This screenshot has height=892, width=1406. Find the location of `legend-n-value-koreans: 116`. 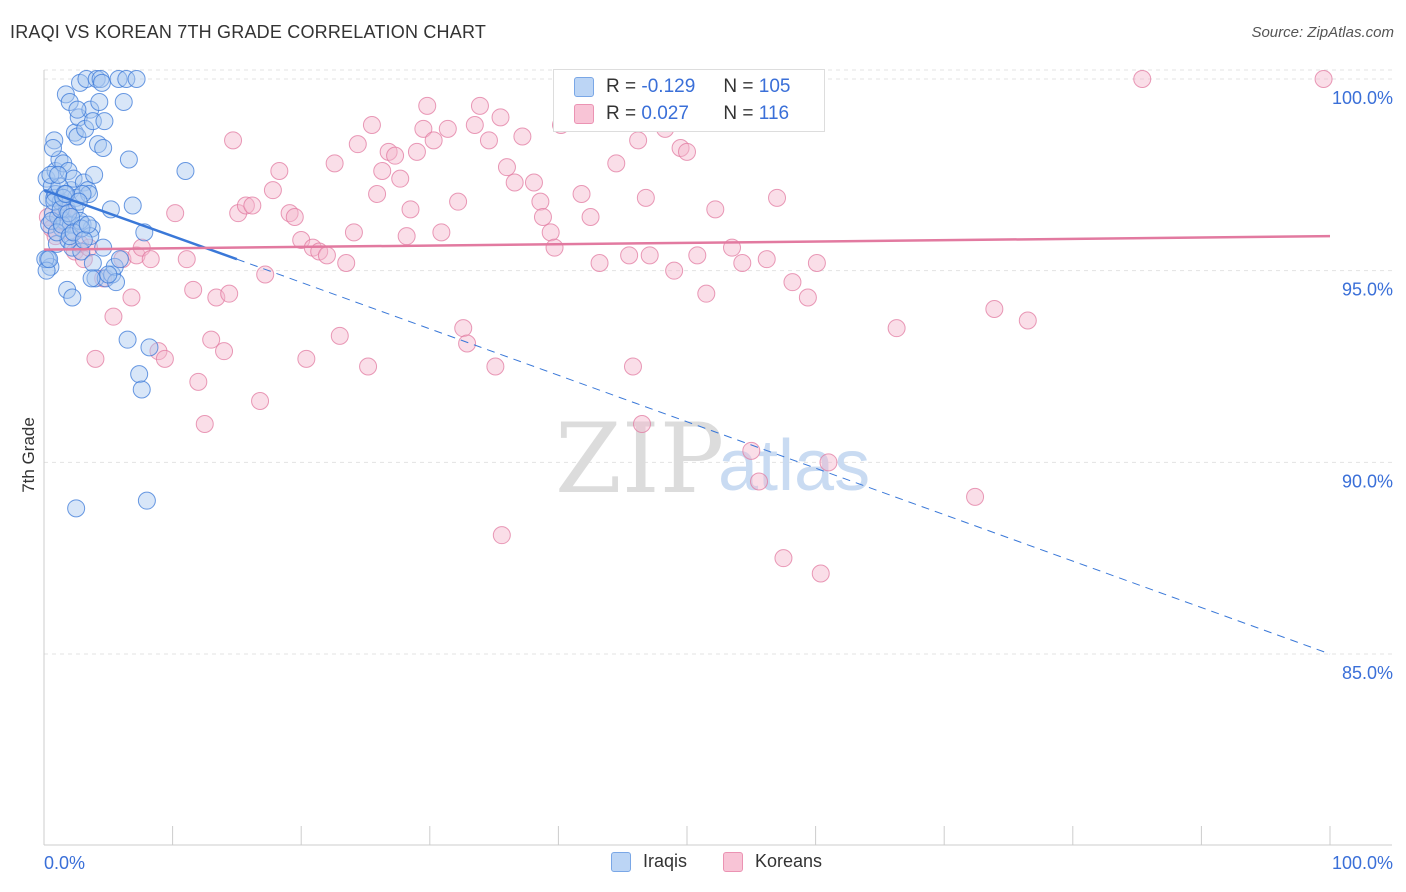

legend-n-value-koreans: 116 is located at coordinates (774, 113).